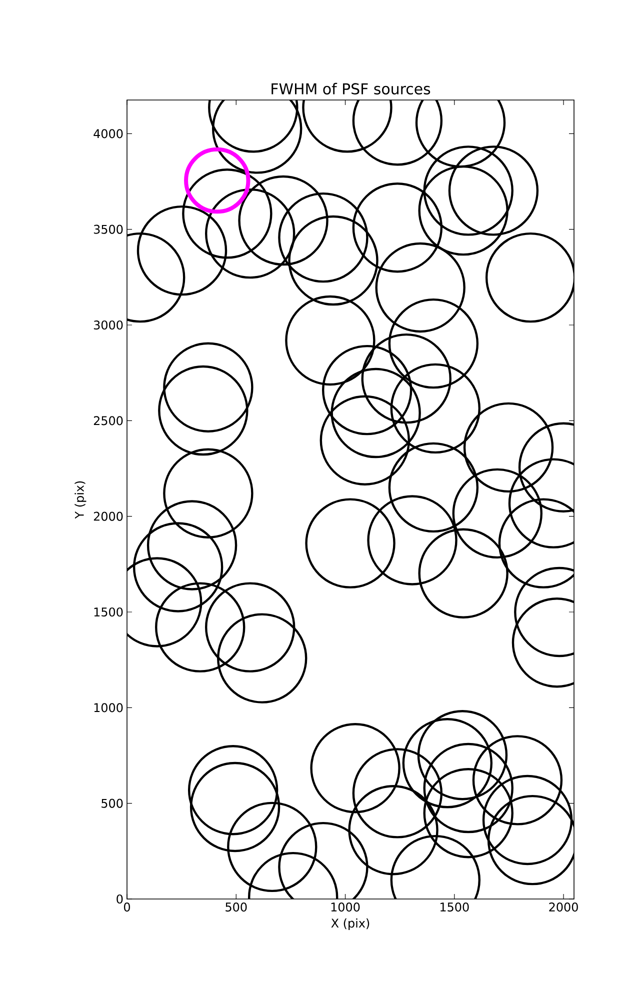  I want to click on x-tick-label: 500, so click(236, 907).